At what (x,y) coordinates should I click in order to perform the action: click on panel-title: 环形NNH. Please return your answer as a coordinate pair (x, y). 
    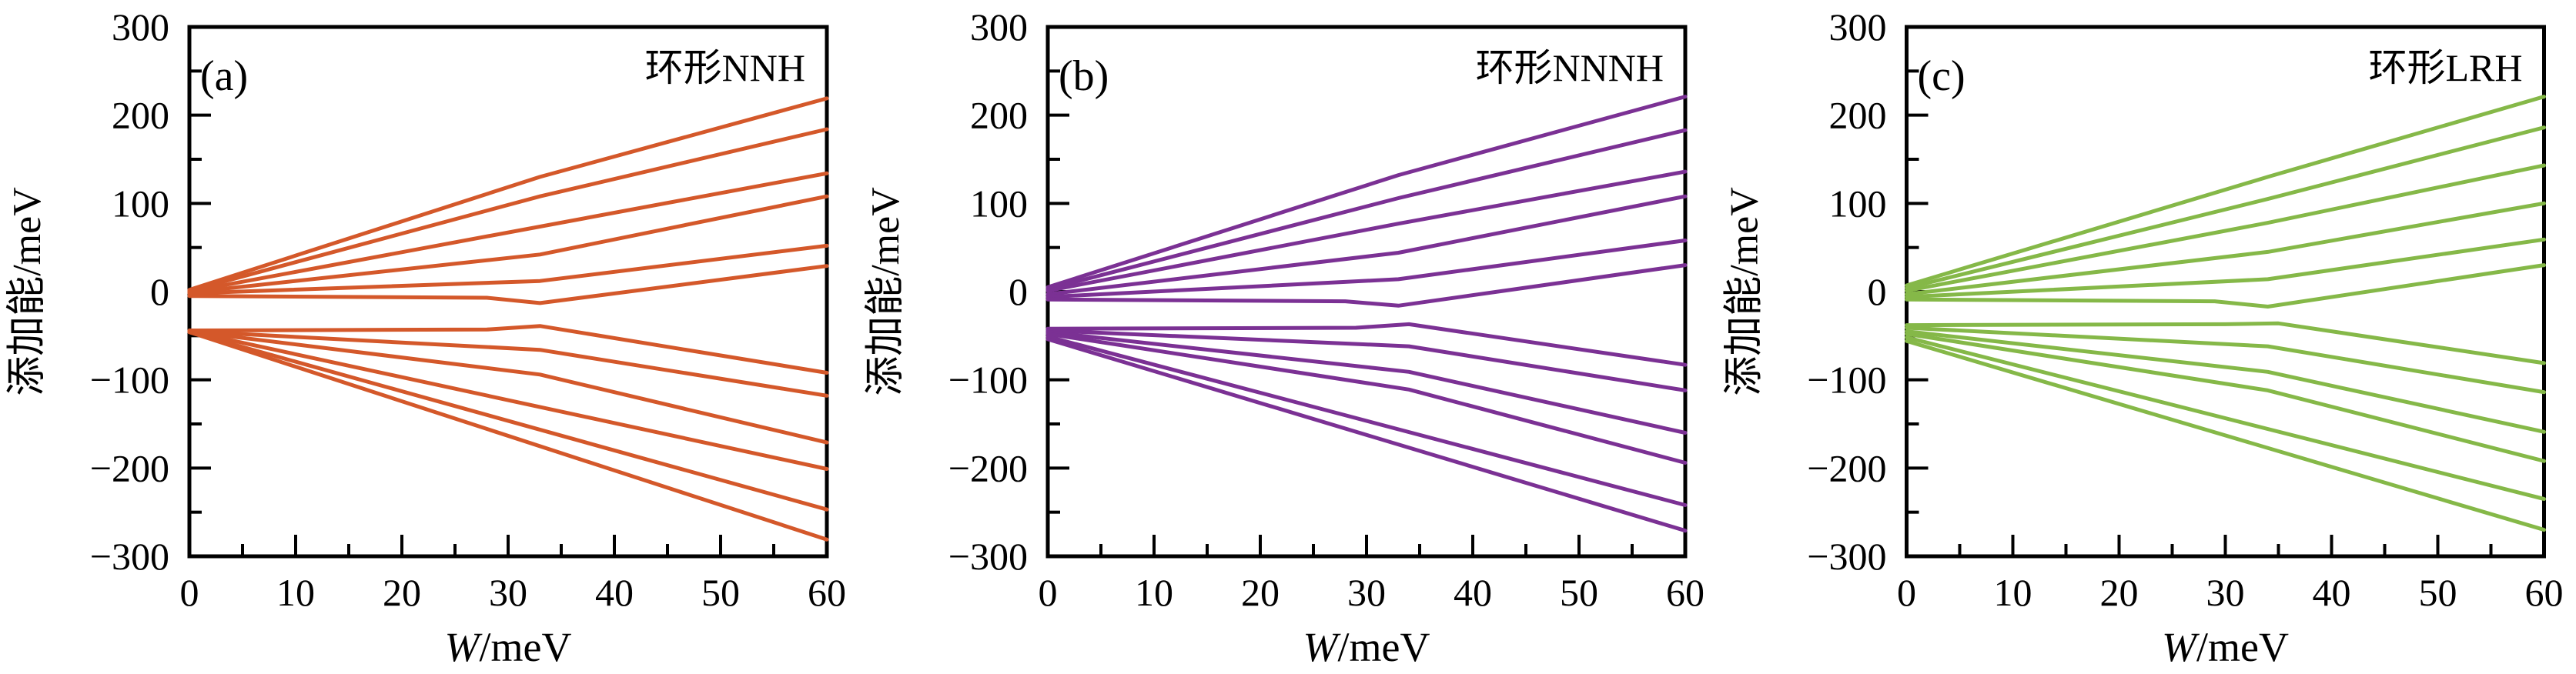
    Looking at the image, I should click on (725, 67).